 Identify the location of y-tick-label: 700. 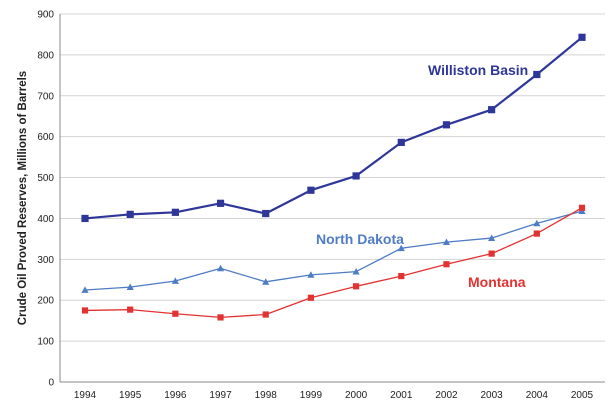
(45, 96).